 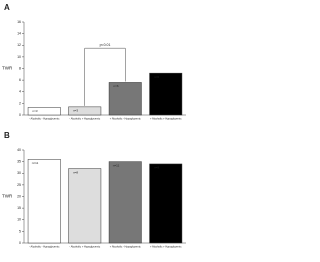 What do you see at coordinates (19, 173) in the screenshot?
I see `y-tick-label: 30` at bounding box center [19, 173].